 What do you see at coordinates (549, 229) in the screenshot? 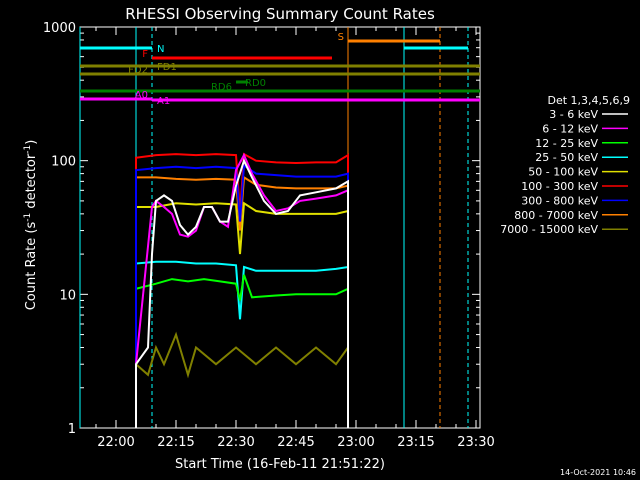
I see `legend-entry: 7000 - 15000 keV` at bounding box center [549, 229].